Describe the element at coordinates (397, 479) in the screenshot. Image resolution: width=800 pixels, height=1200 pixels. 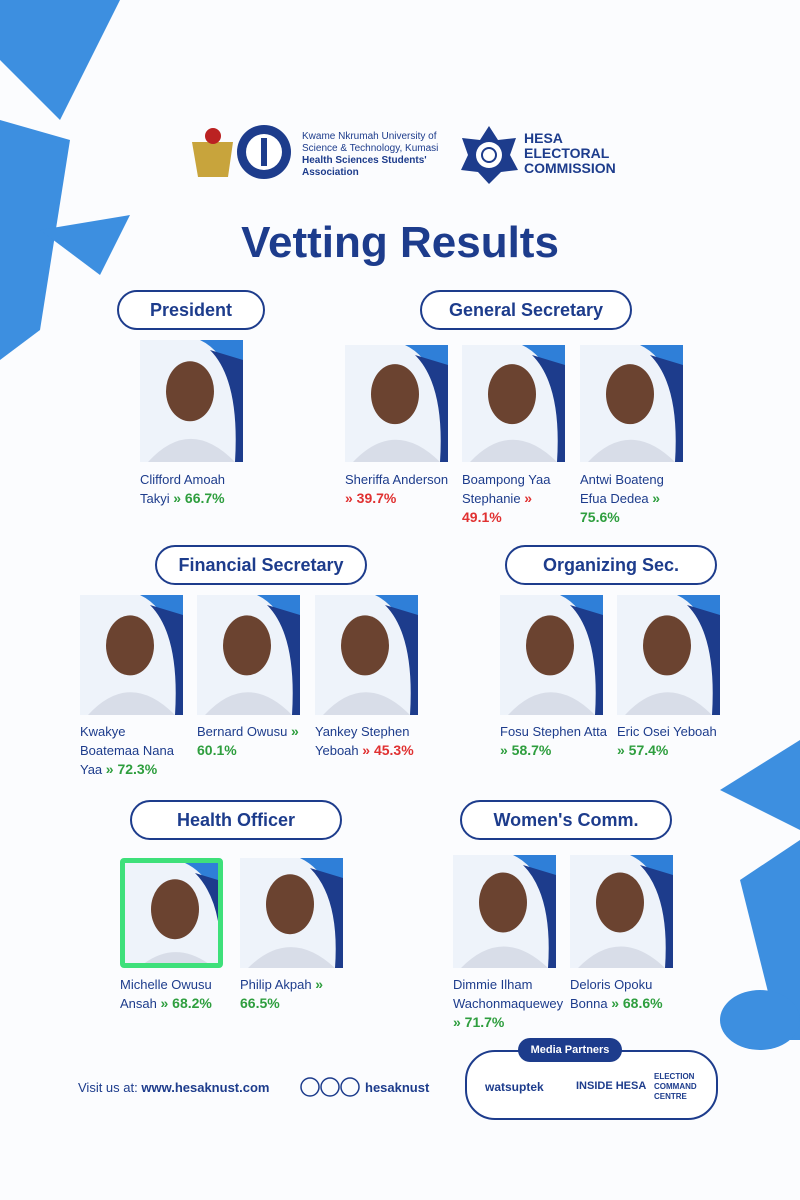
I see `candidate-name: Sheriffa Anderson` at that location.